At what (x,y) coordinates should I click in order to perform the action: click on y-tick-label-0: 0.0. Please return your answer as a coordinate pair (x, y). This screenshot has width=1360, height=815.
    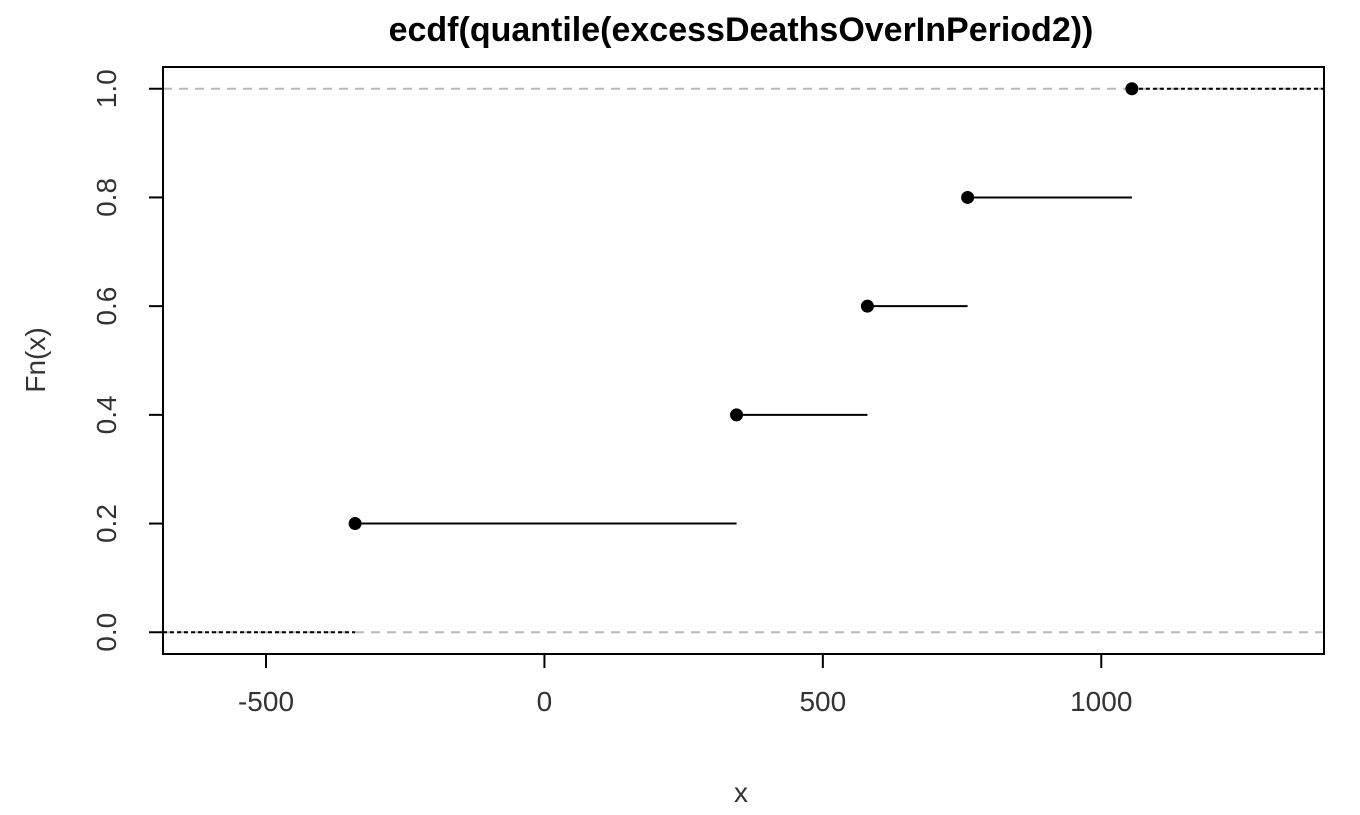
    Looking at the image, I should click on (106, 632).